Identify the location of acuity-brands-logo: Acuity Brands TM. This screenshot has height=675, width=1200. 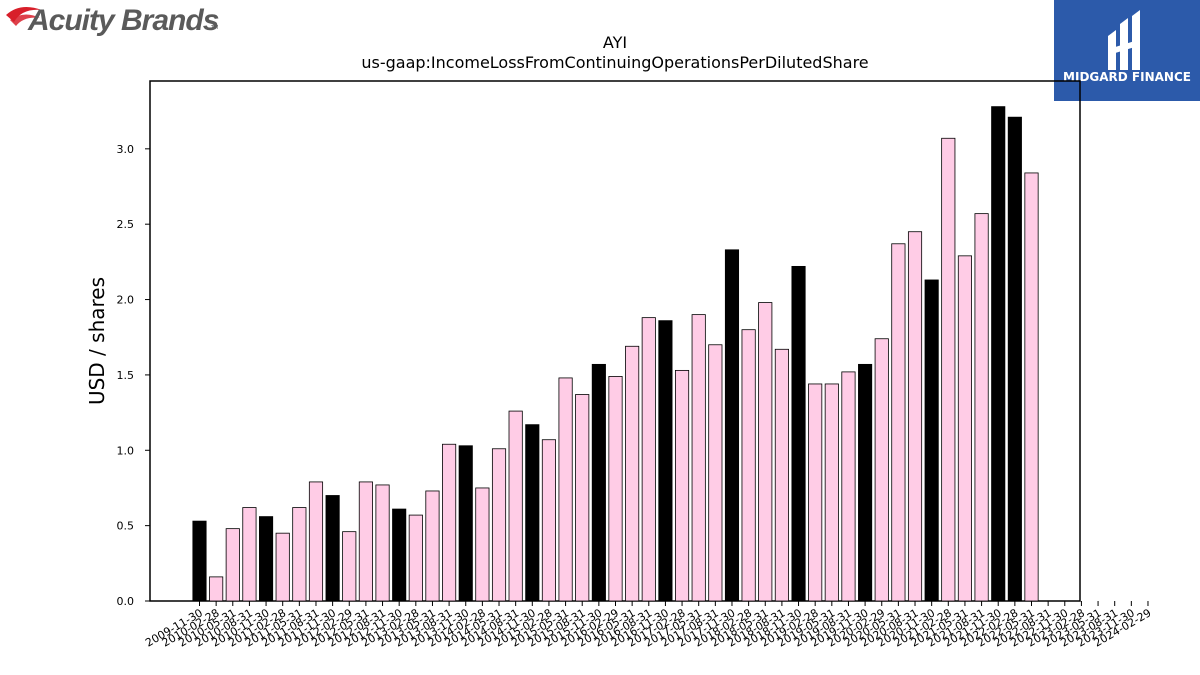
(113, 20).